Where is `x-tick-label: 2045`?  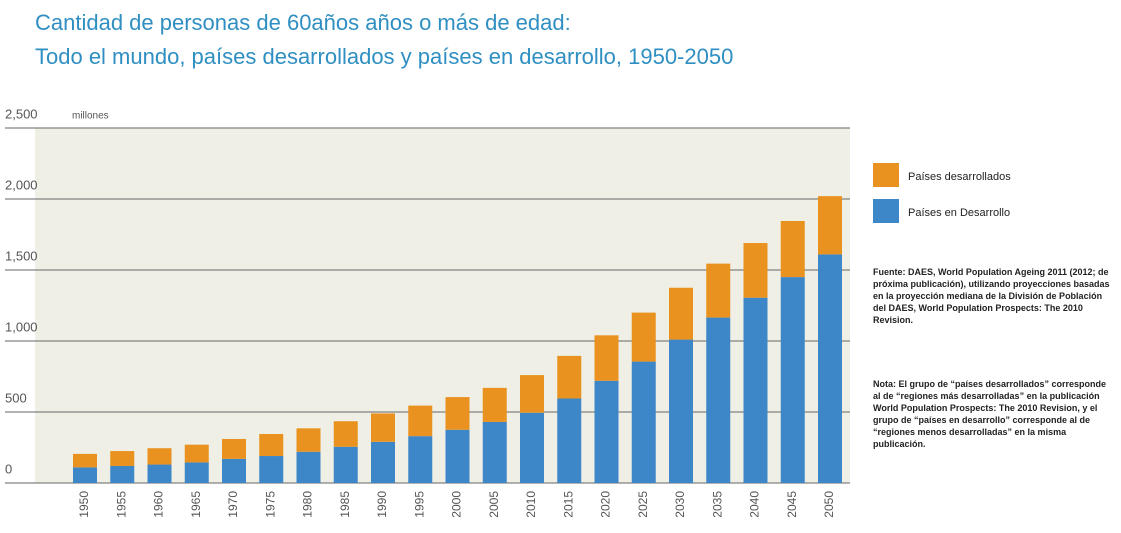
x-tick-label: 2045 is located at coordinates (792, 504).